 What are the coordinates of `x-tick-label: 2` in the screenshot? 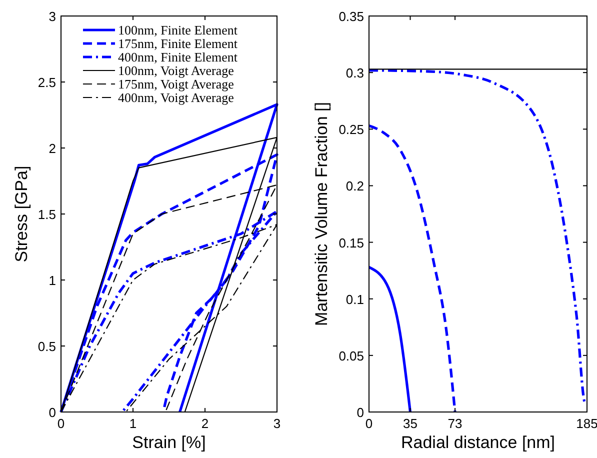 It's located at (205, 423).